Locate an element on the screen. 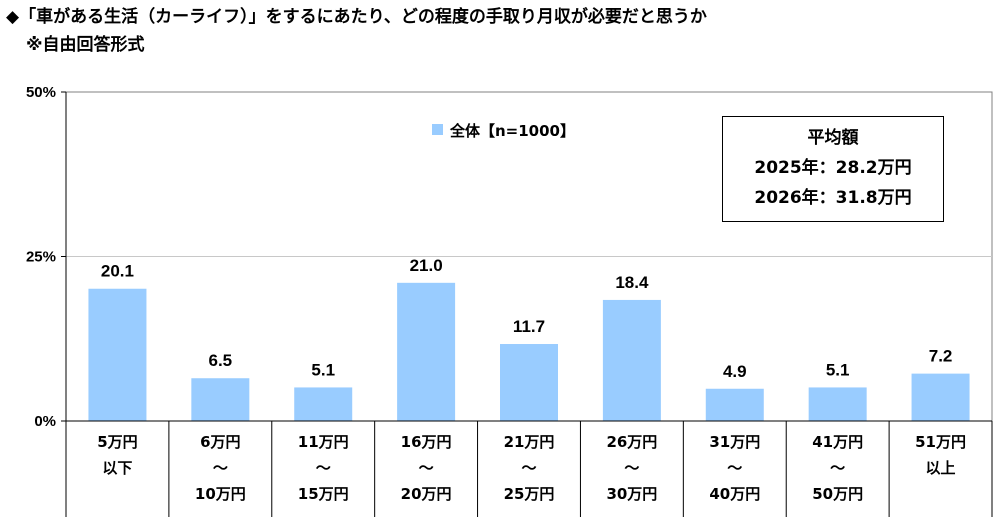 Image resolution: width=1000 pixels, height=520 pixels. x-tick-label: 31万円 is located at coordinates (734, 442).